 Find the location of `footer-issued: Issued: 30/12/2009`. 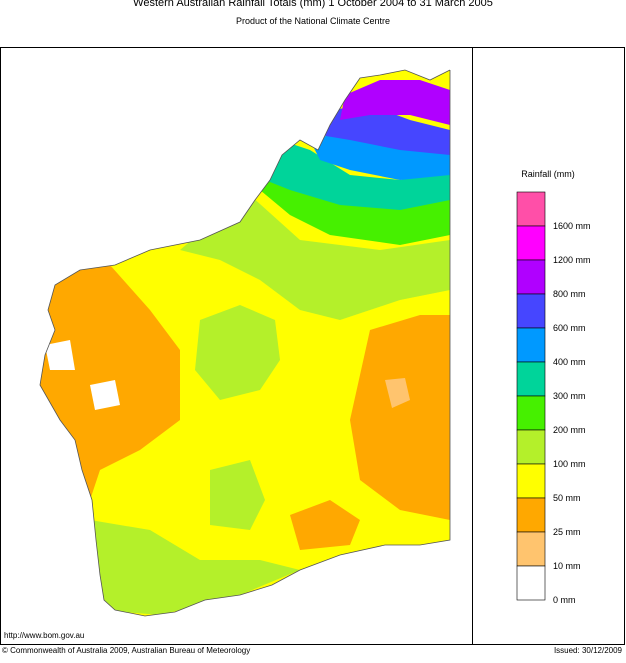

footer-issued: Issued: 30/12/2009 is located at coordinates (588, 650).